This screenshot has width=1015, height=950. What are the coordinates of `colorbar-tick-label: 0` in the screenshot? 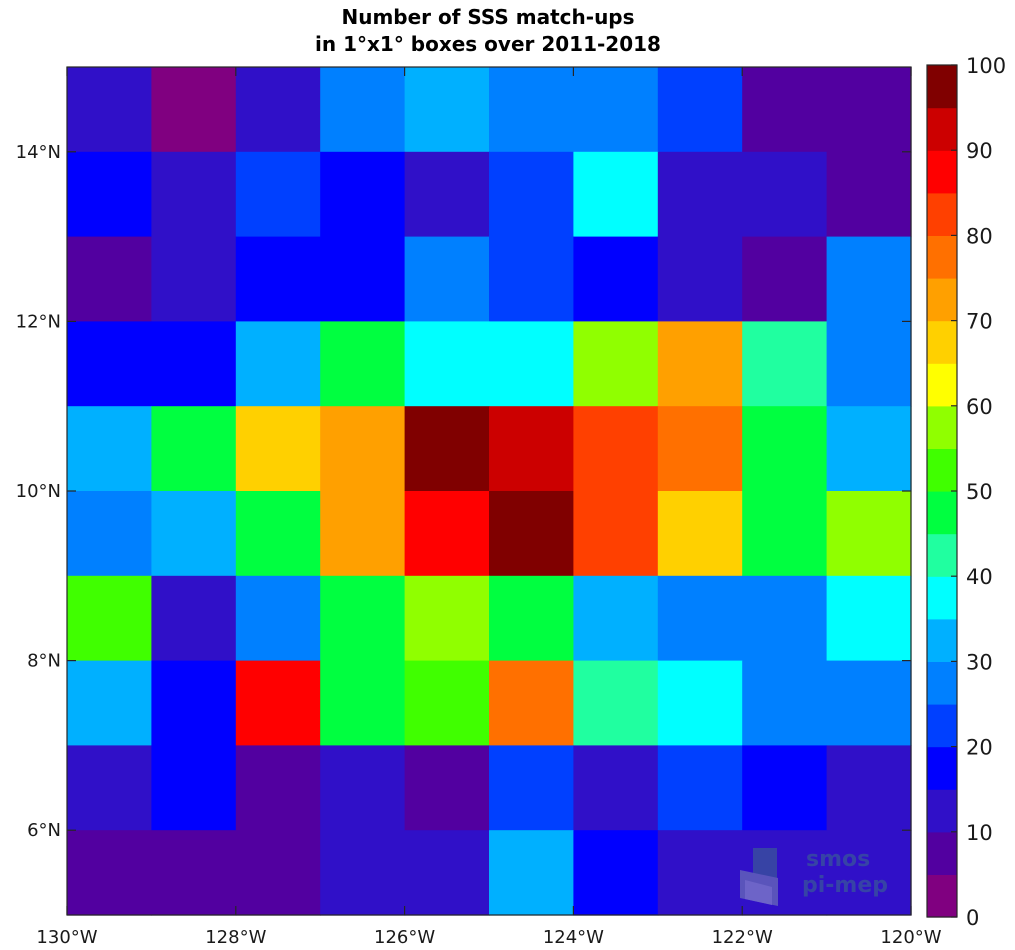 It's located at (972, 918).